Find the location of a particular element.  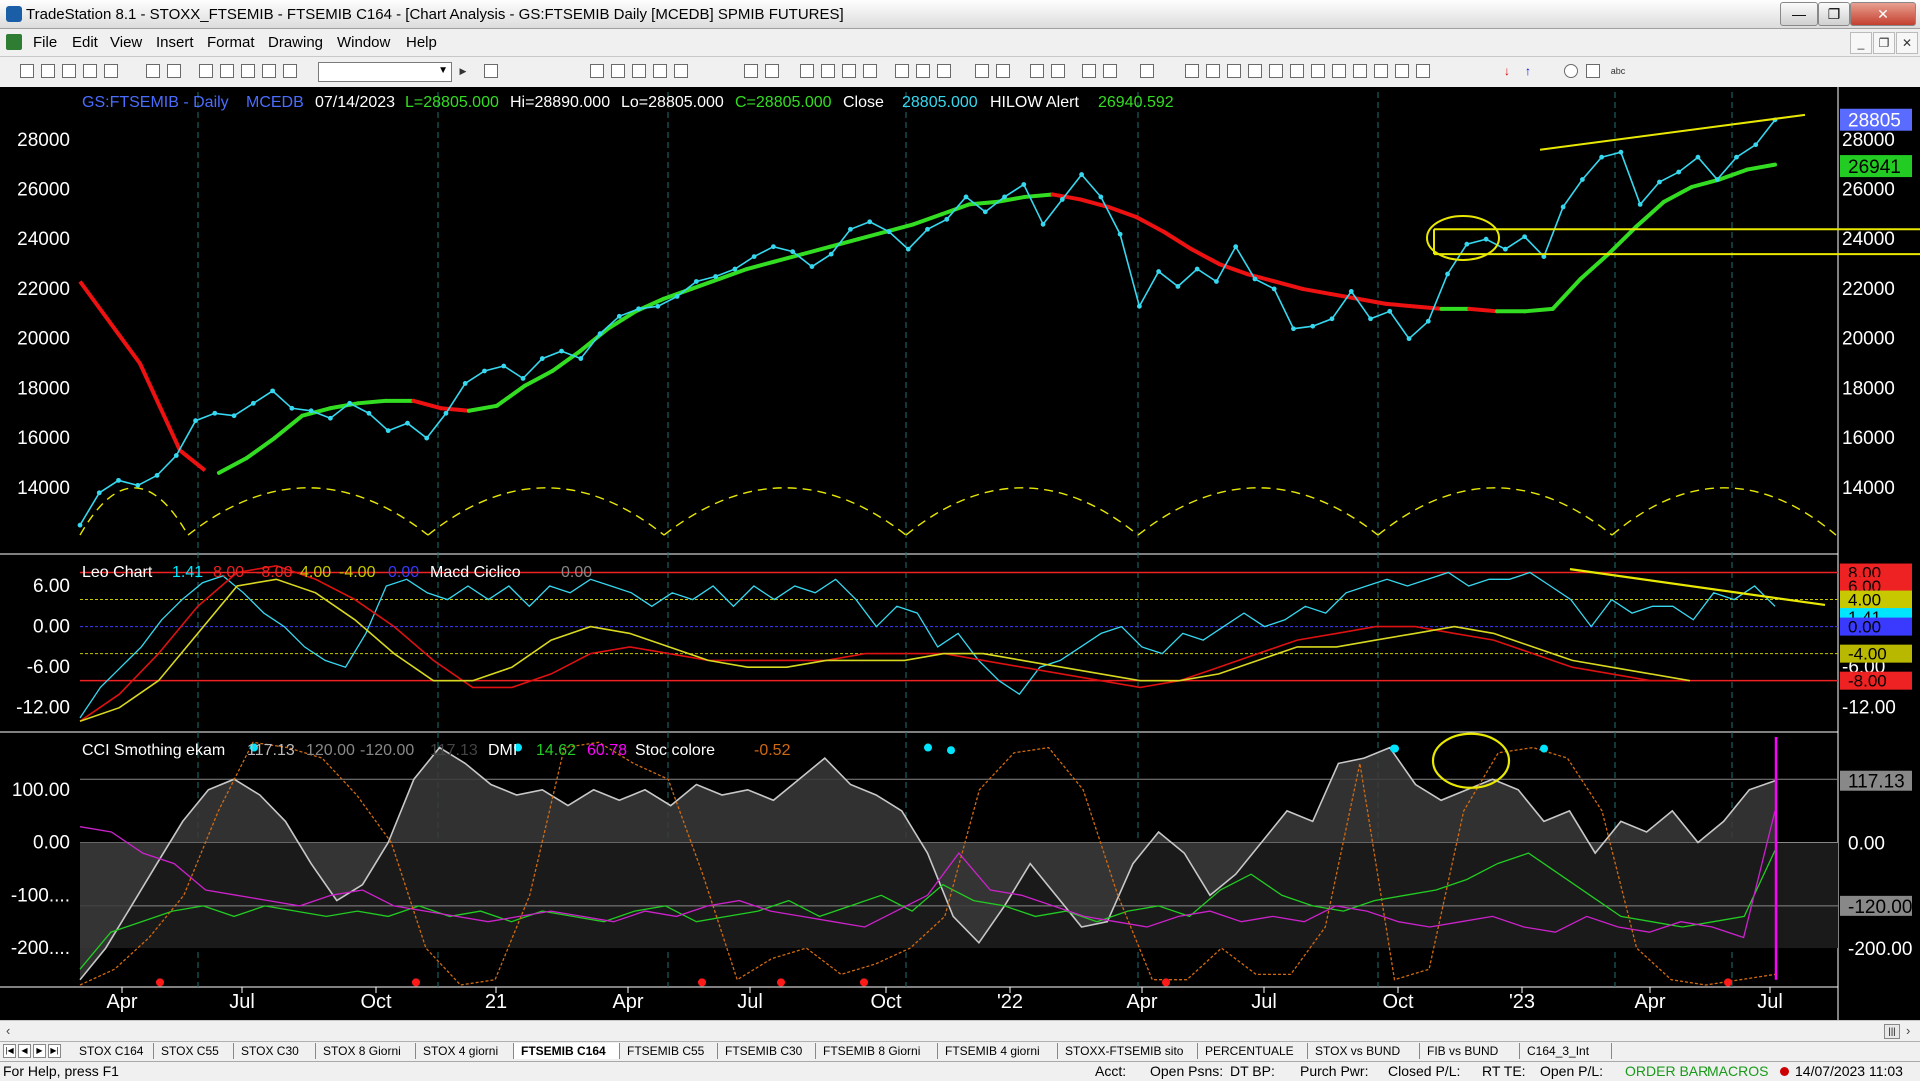

menu-view: View is located at coordinates (126, 42).